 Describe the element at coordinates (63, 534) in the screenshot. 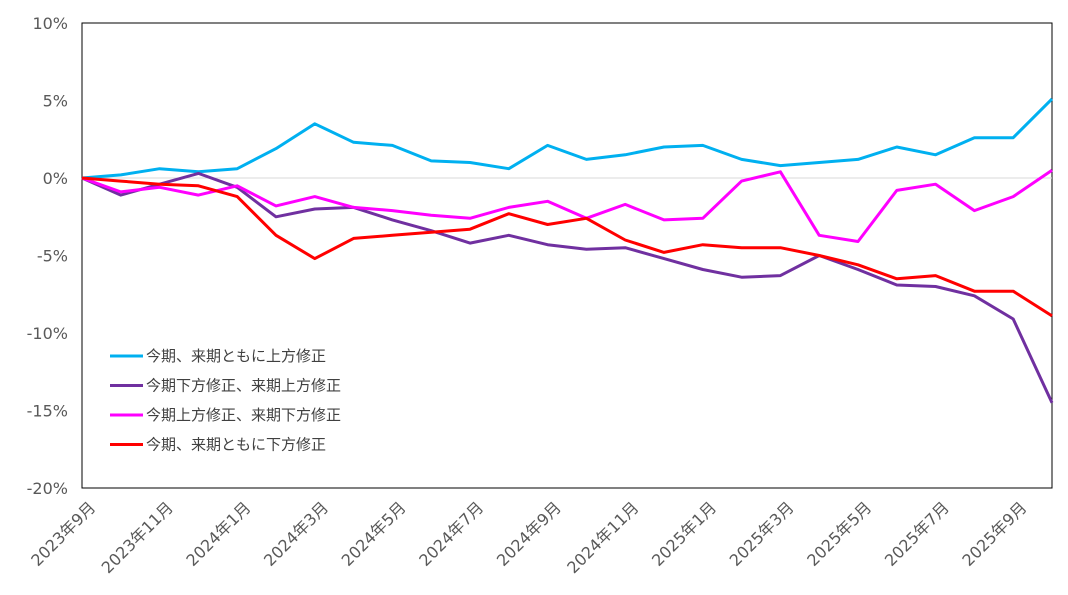

I see `x-tick-label: 2023年9月` at that location.